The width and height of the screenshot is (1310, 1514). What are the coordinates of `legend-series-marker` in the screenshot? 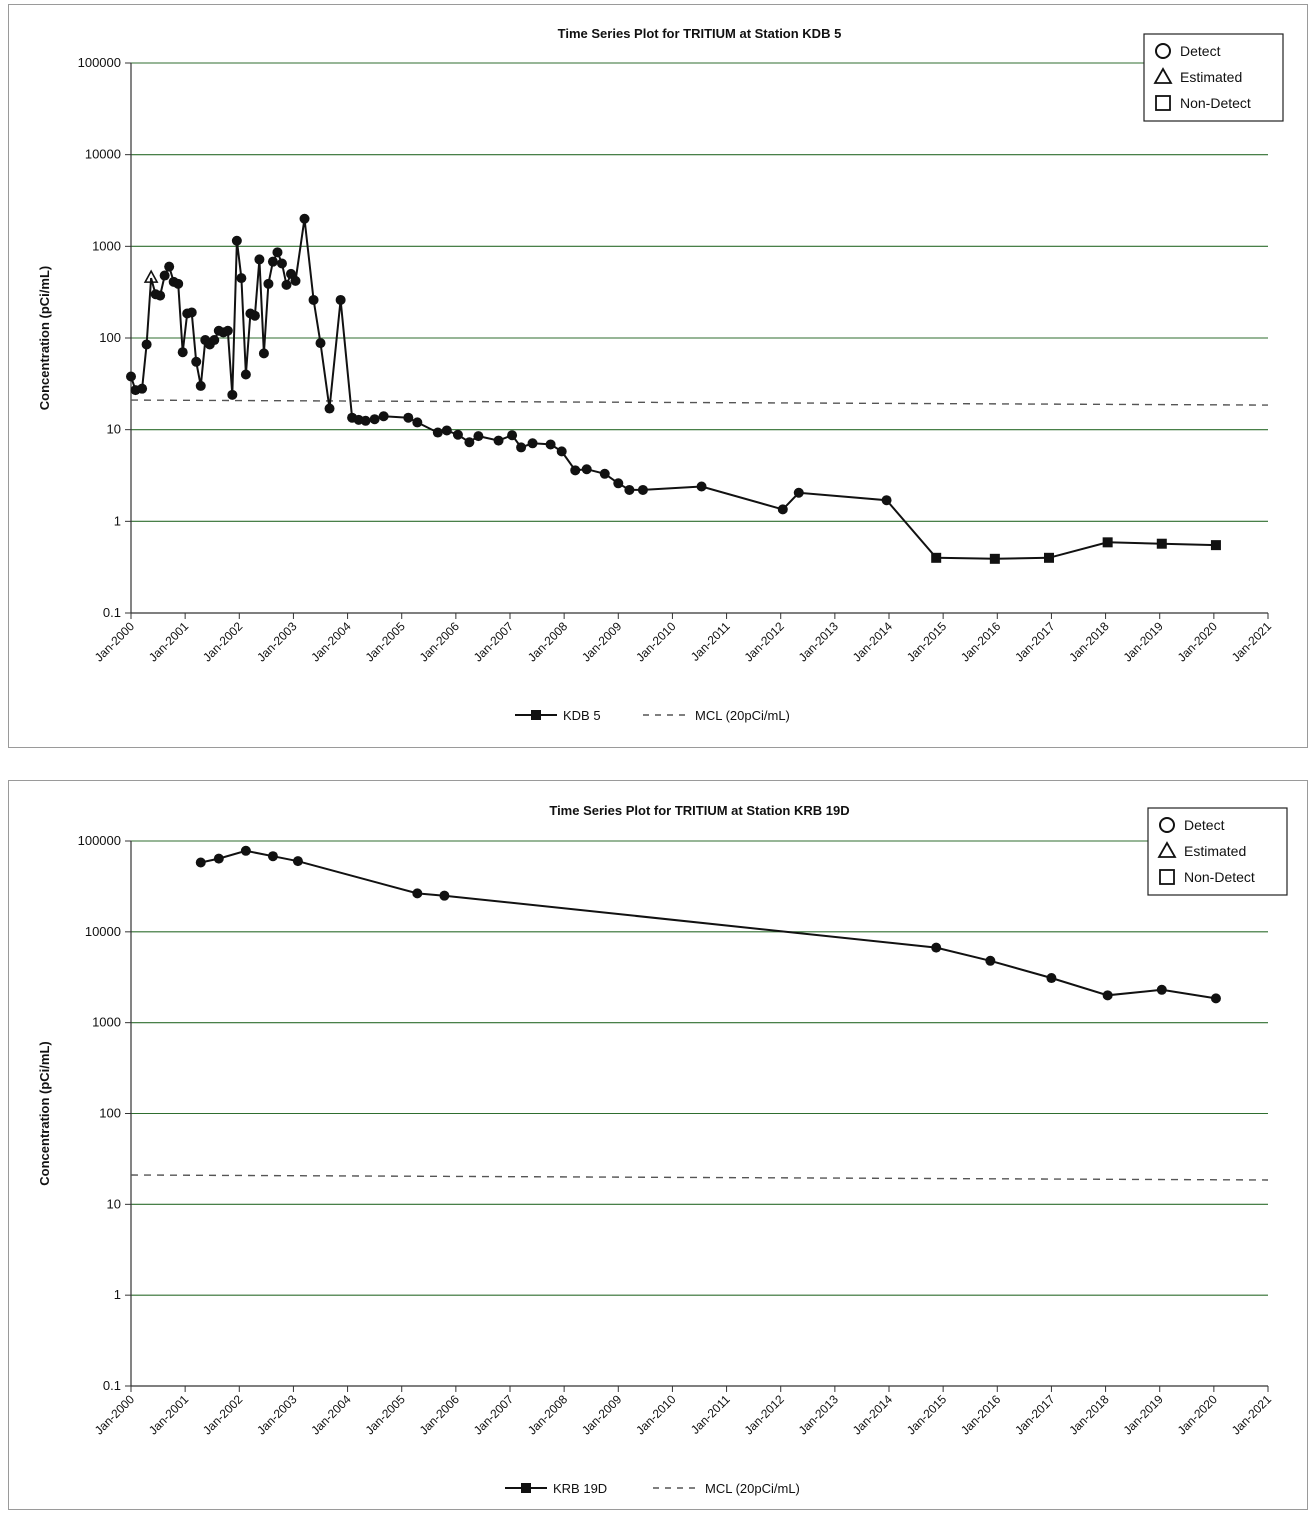 It's located at (536, 715).